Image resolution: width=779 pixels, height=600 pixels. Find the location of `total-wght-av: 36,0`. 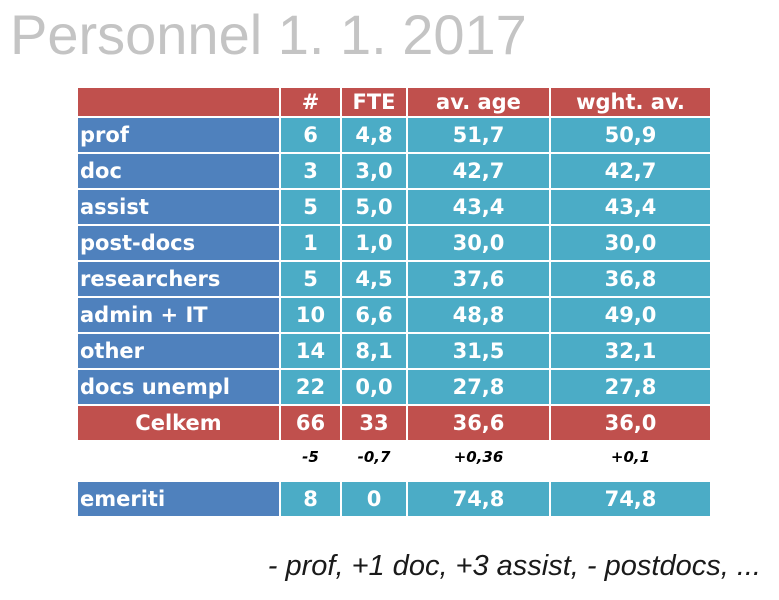

total-wght-av: 36,0 is located at coordinates (630, 423).